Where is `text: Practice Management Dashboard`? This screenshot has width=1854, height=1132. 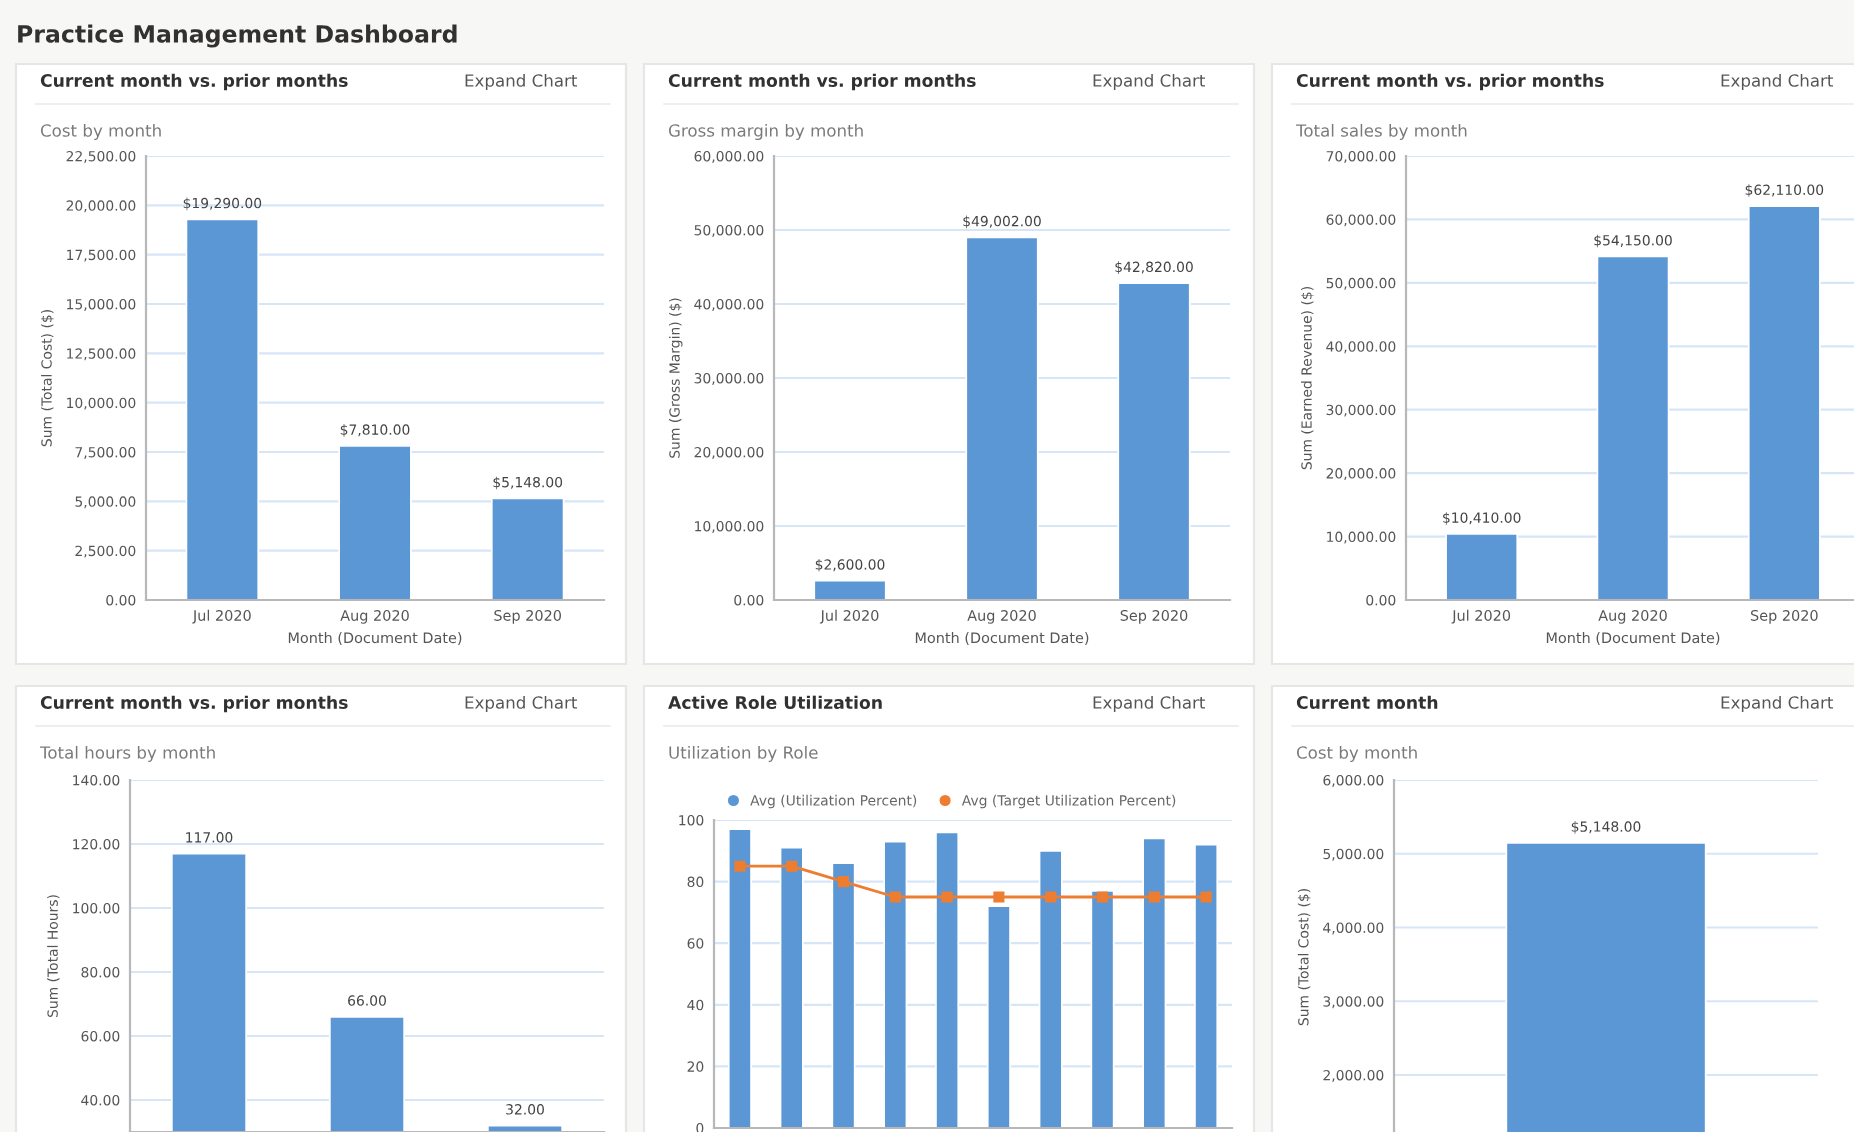 text: Practice Management Dashboard is located at coordinates (237, 36).